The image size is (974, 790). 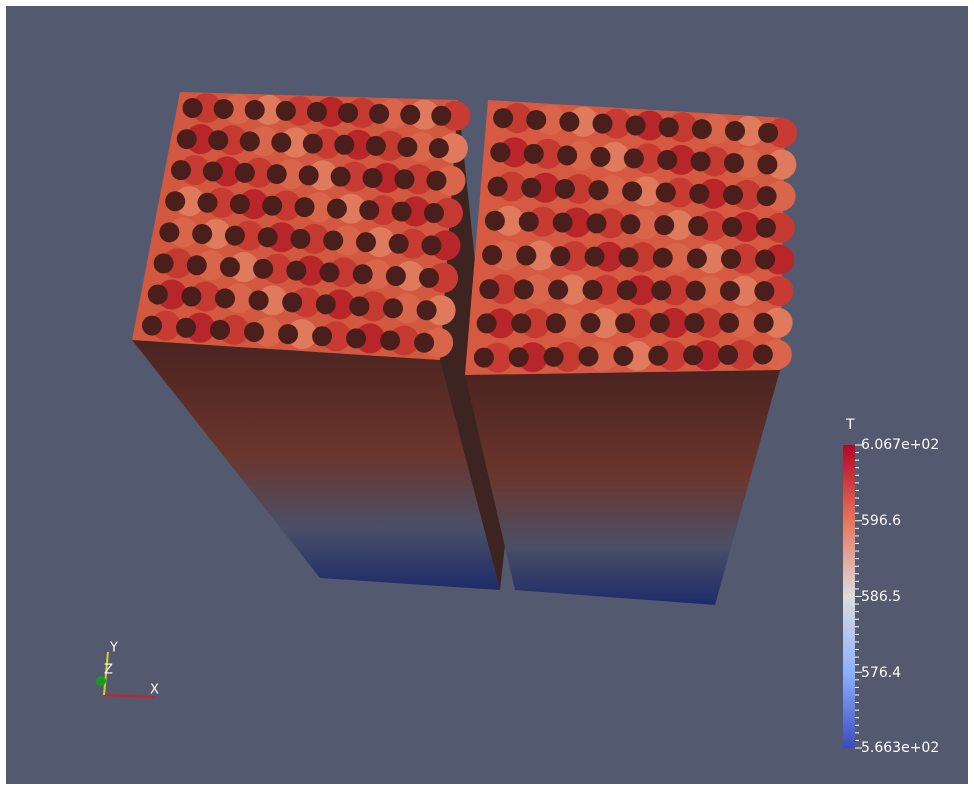 What do you see at coordinates (622, 487) in the screenshot?
I see `block-side` at bounding box center [622, 487].